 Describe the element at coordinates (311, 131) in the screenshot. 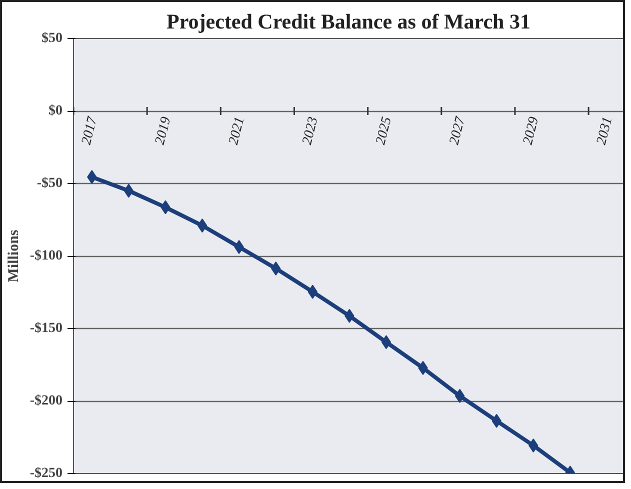

I see `x-tick-label: 2023` at that location.